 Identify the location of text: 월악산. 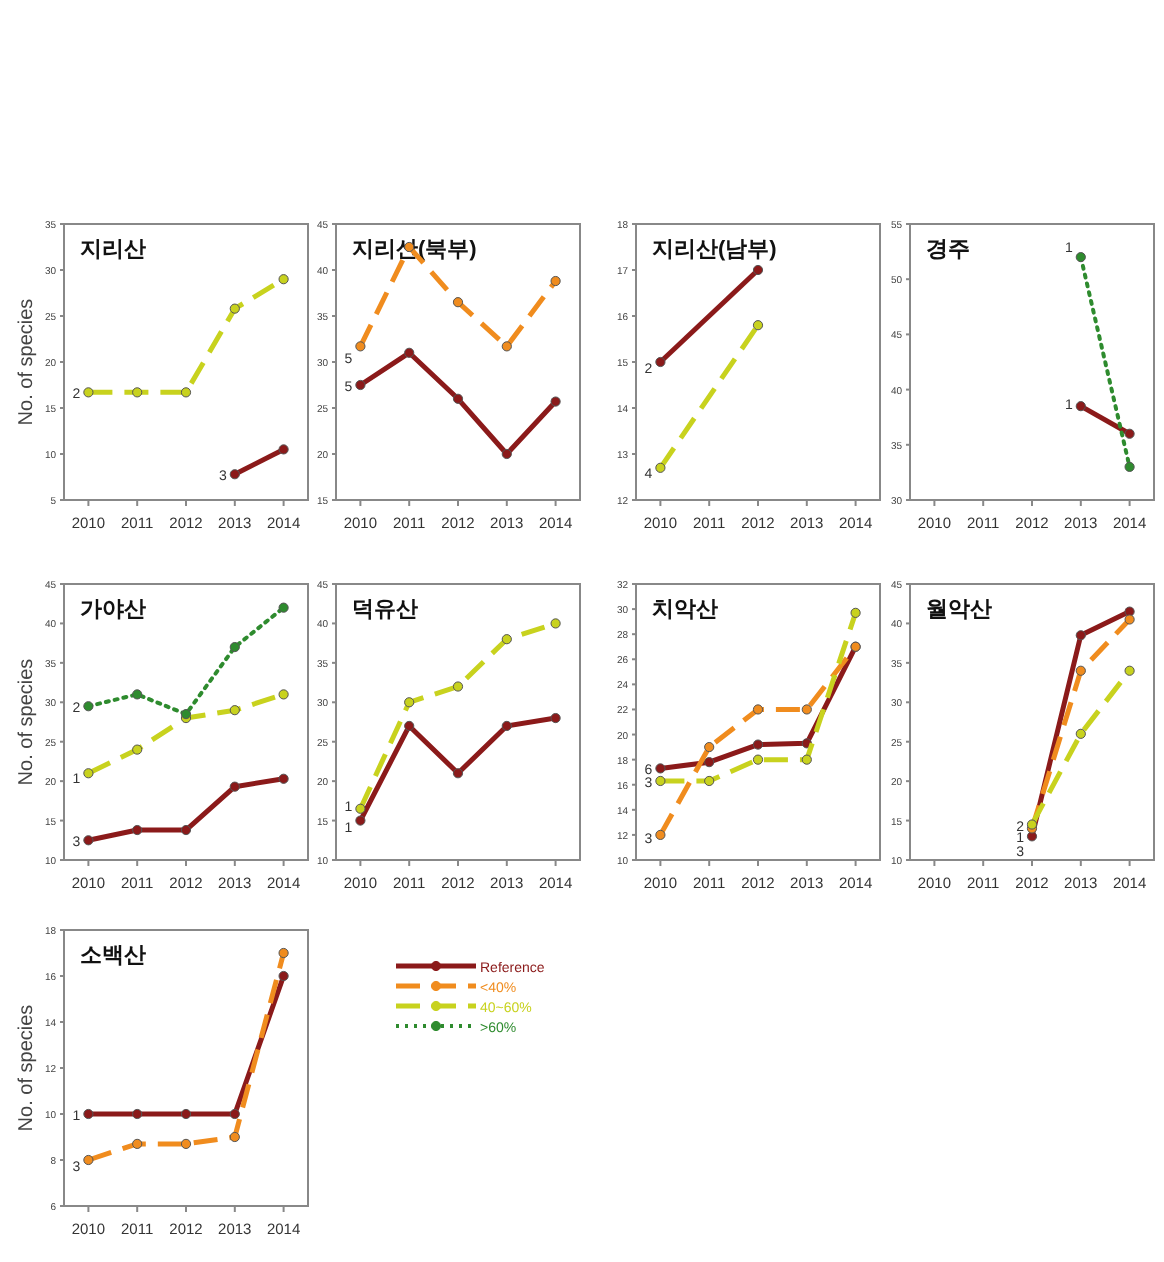
(959, 610).